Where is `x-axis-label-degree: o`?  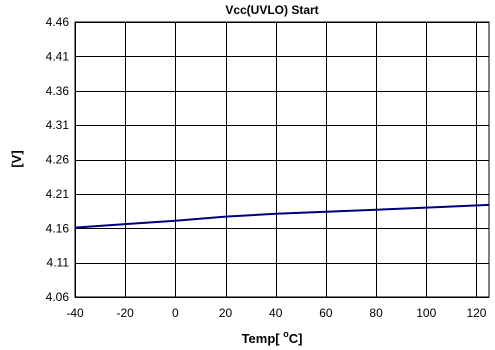
x-axis-label-degree: o is located at coordinates (286, 334).